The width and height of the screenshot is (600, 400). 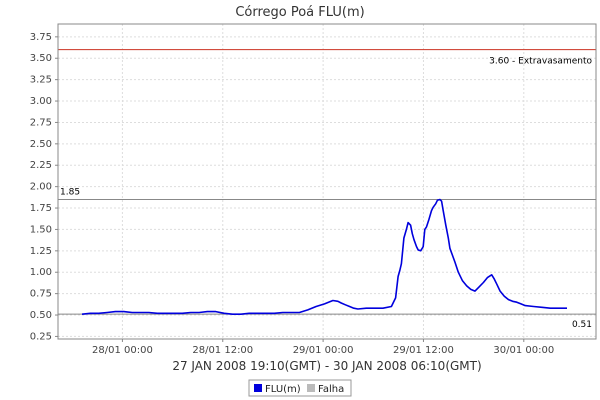 I want to click on legend-label: Falha, so click(x=331, y=389).